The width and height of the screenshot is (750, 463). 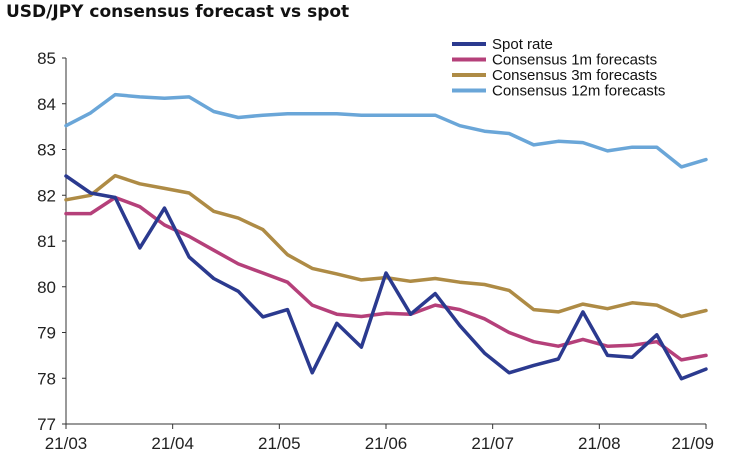 I want to click on x-tick-label: 21/05, so click(x=279, y=443).